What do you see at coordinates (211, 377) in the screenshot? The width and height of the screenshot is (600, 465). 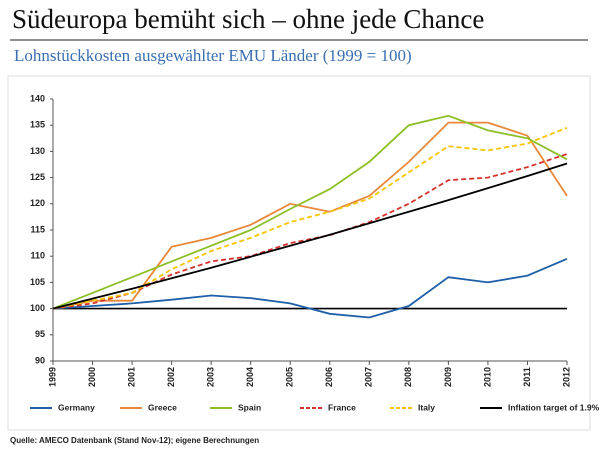 I see `x-tick-label: 2003` at bounding box center [211, 377].